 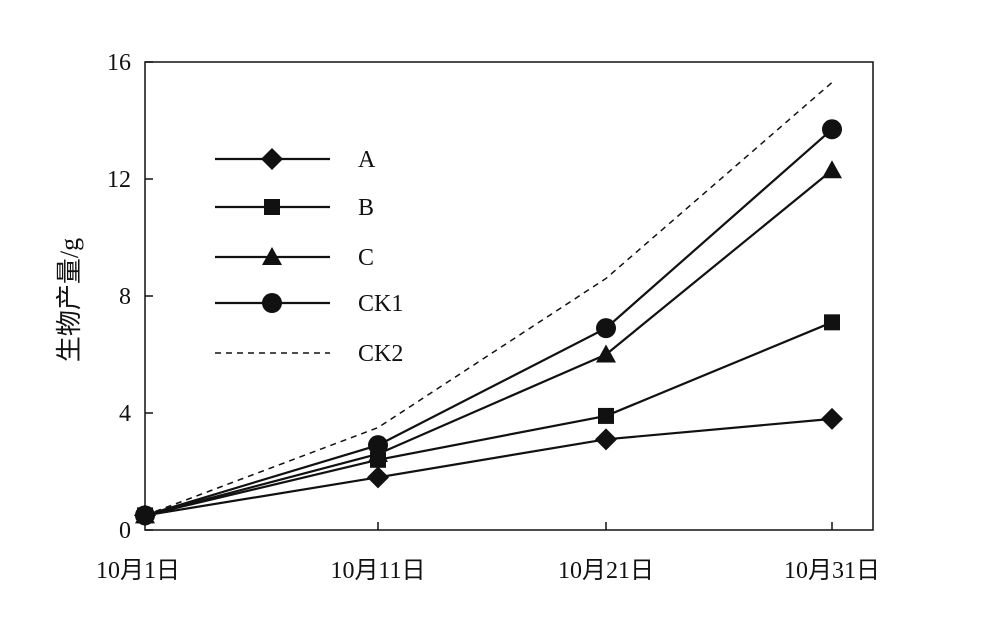 I want to click on legend-item-a: A, so click(x=295, y=160).